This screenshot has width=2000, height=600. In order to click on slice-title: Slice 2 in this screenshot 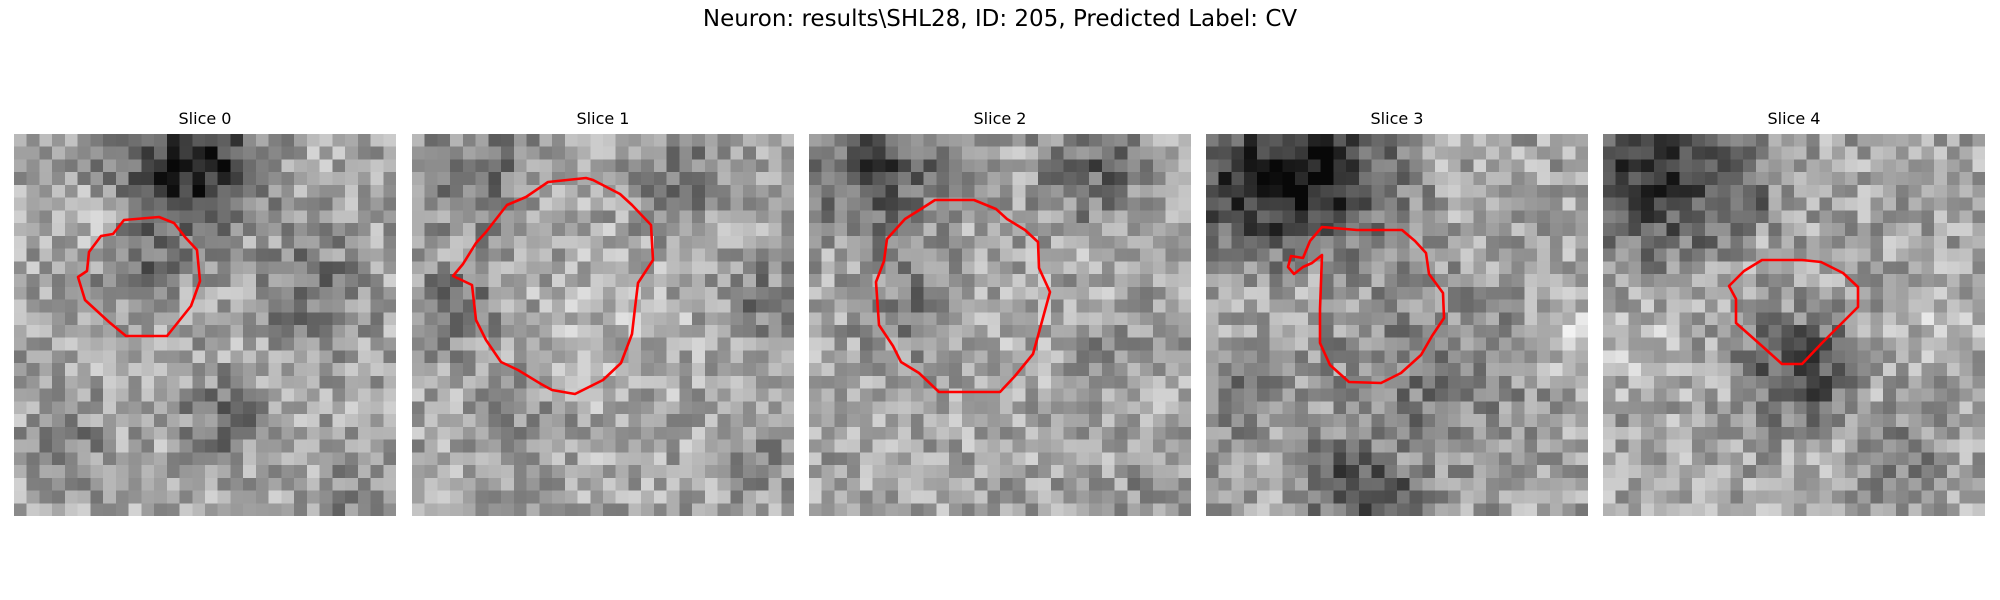, I will do `click(1000, 118)`.